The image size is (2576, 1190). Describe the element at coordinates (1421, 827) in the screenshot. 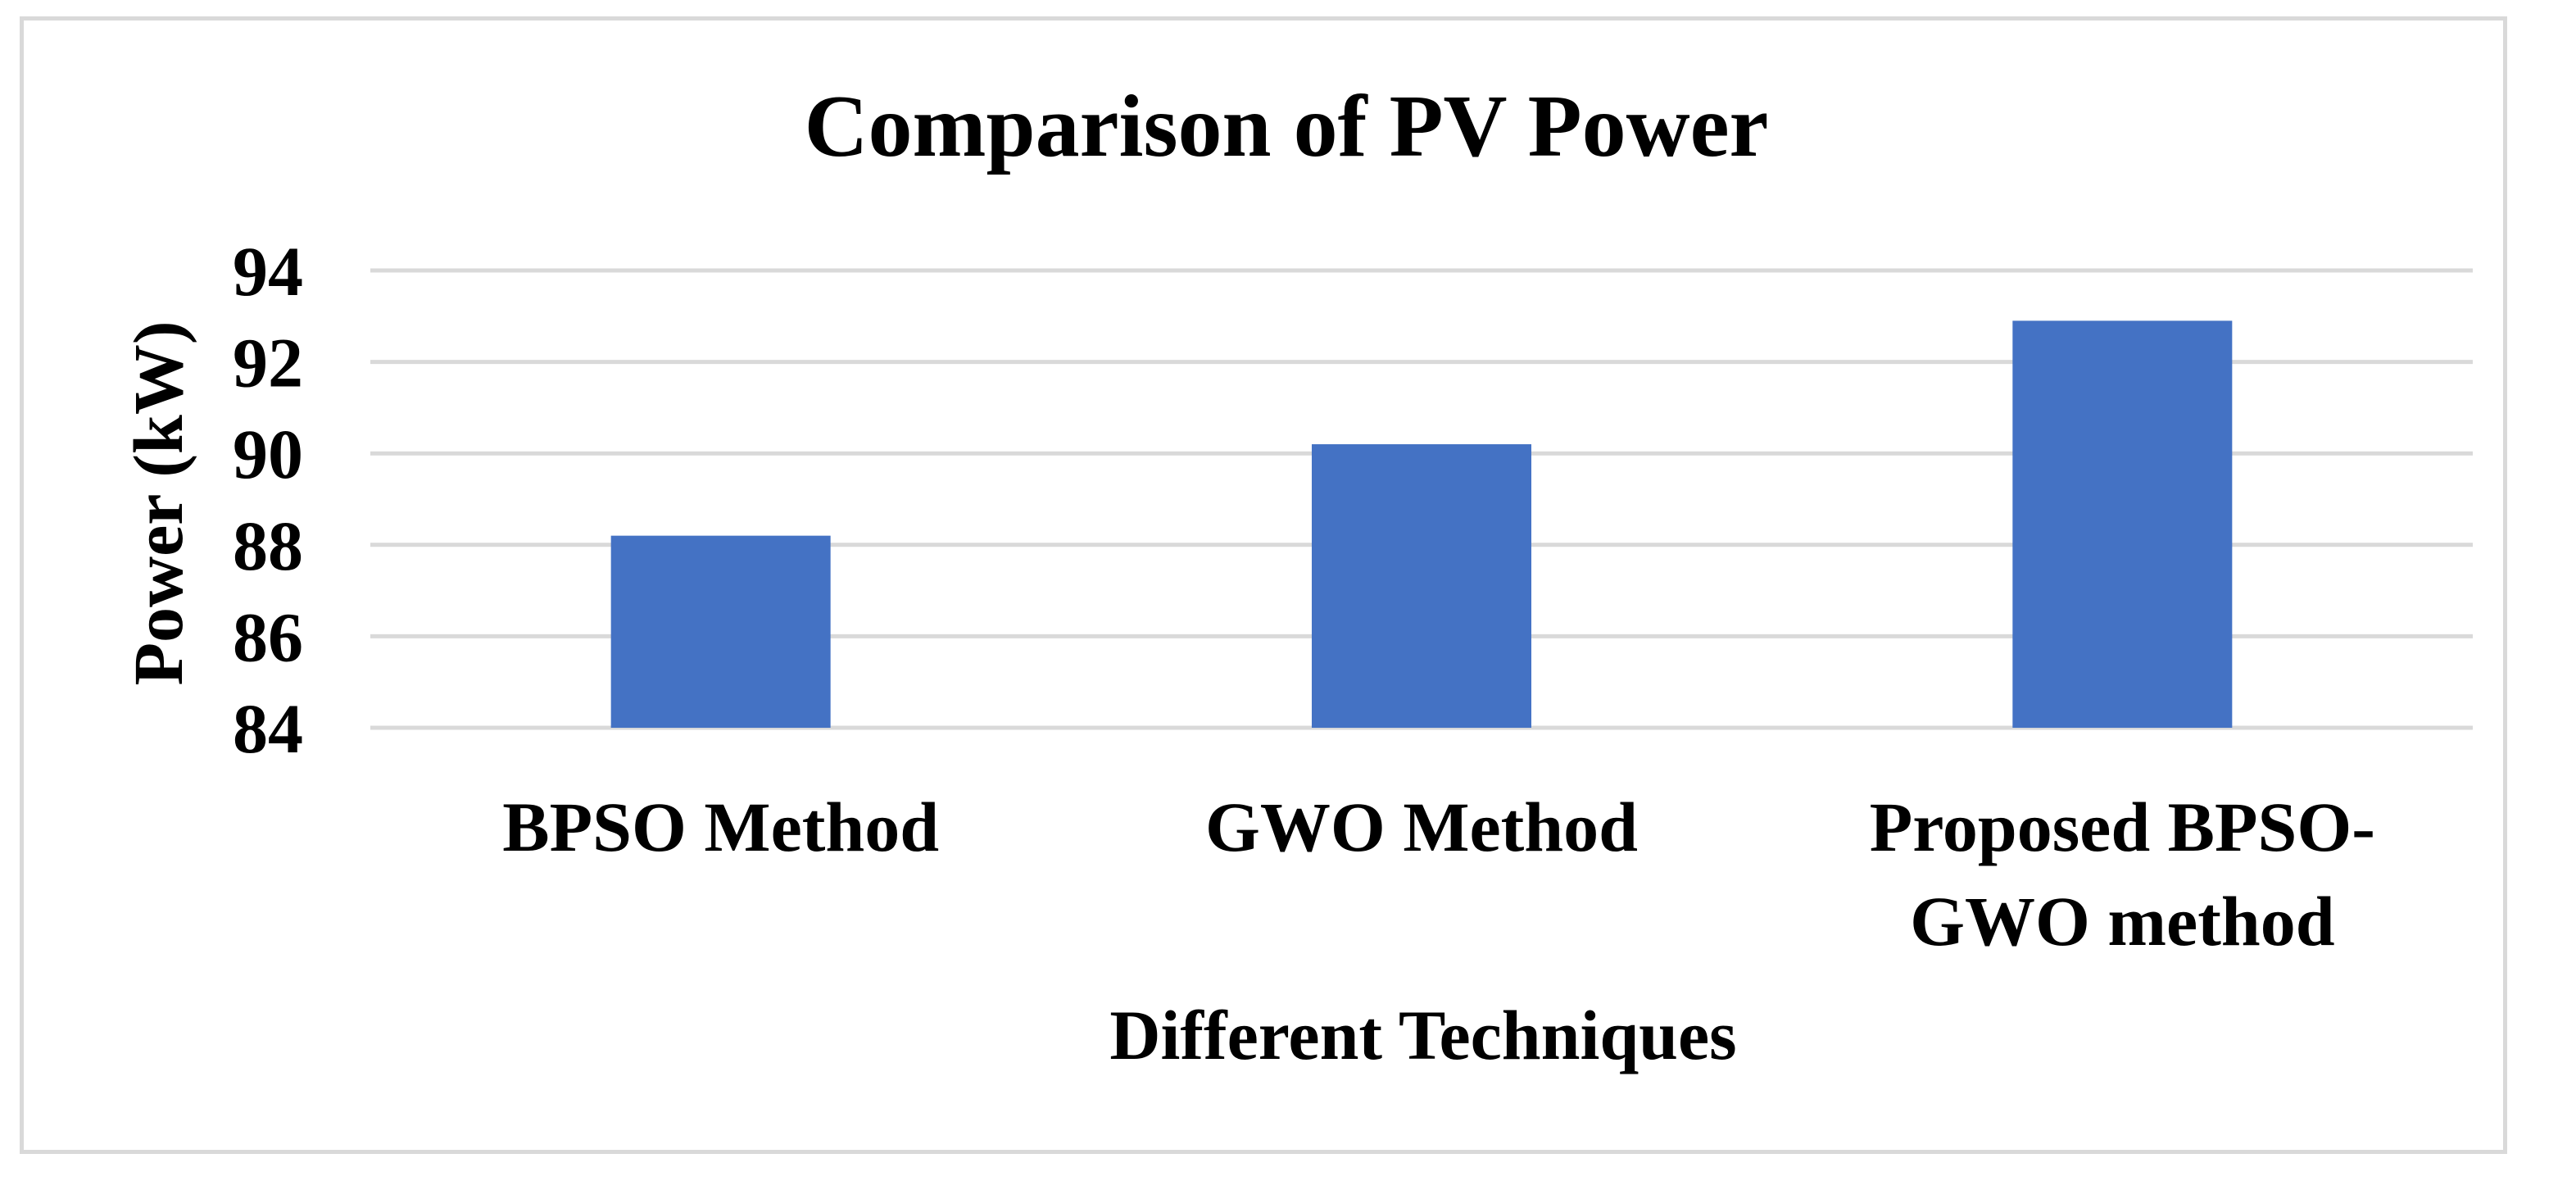

I see `x-category-label: GWO Method` at that location.